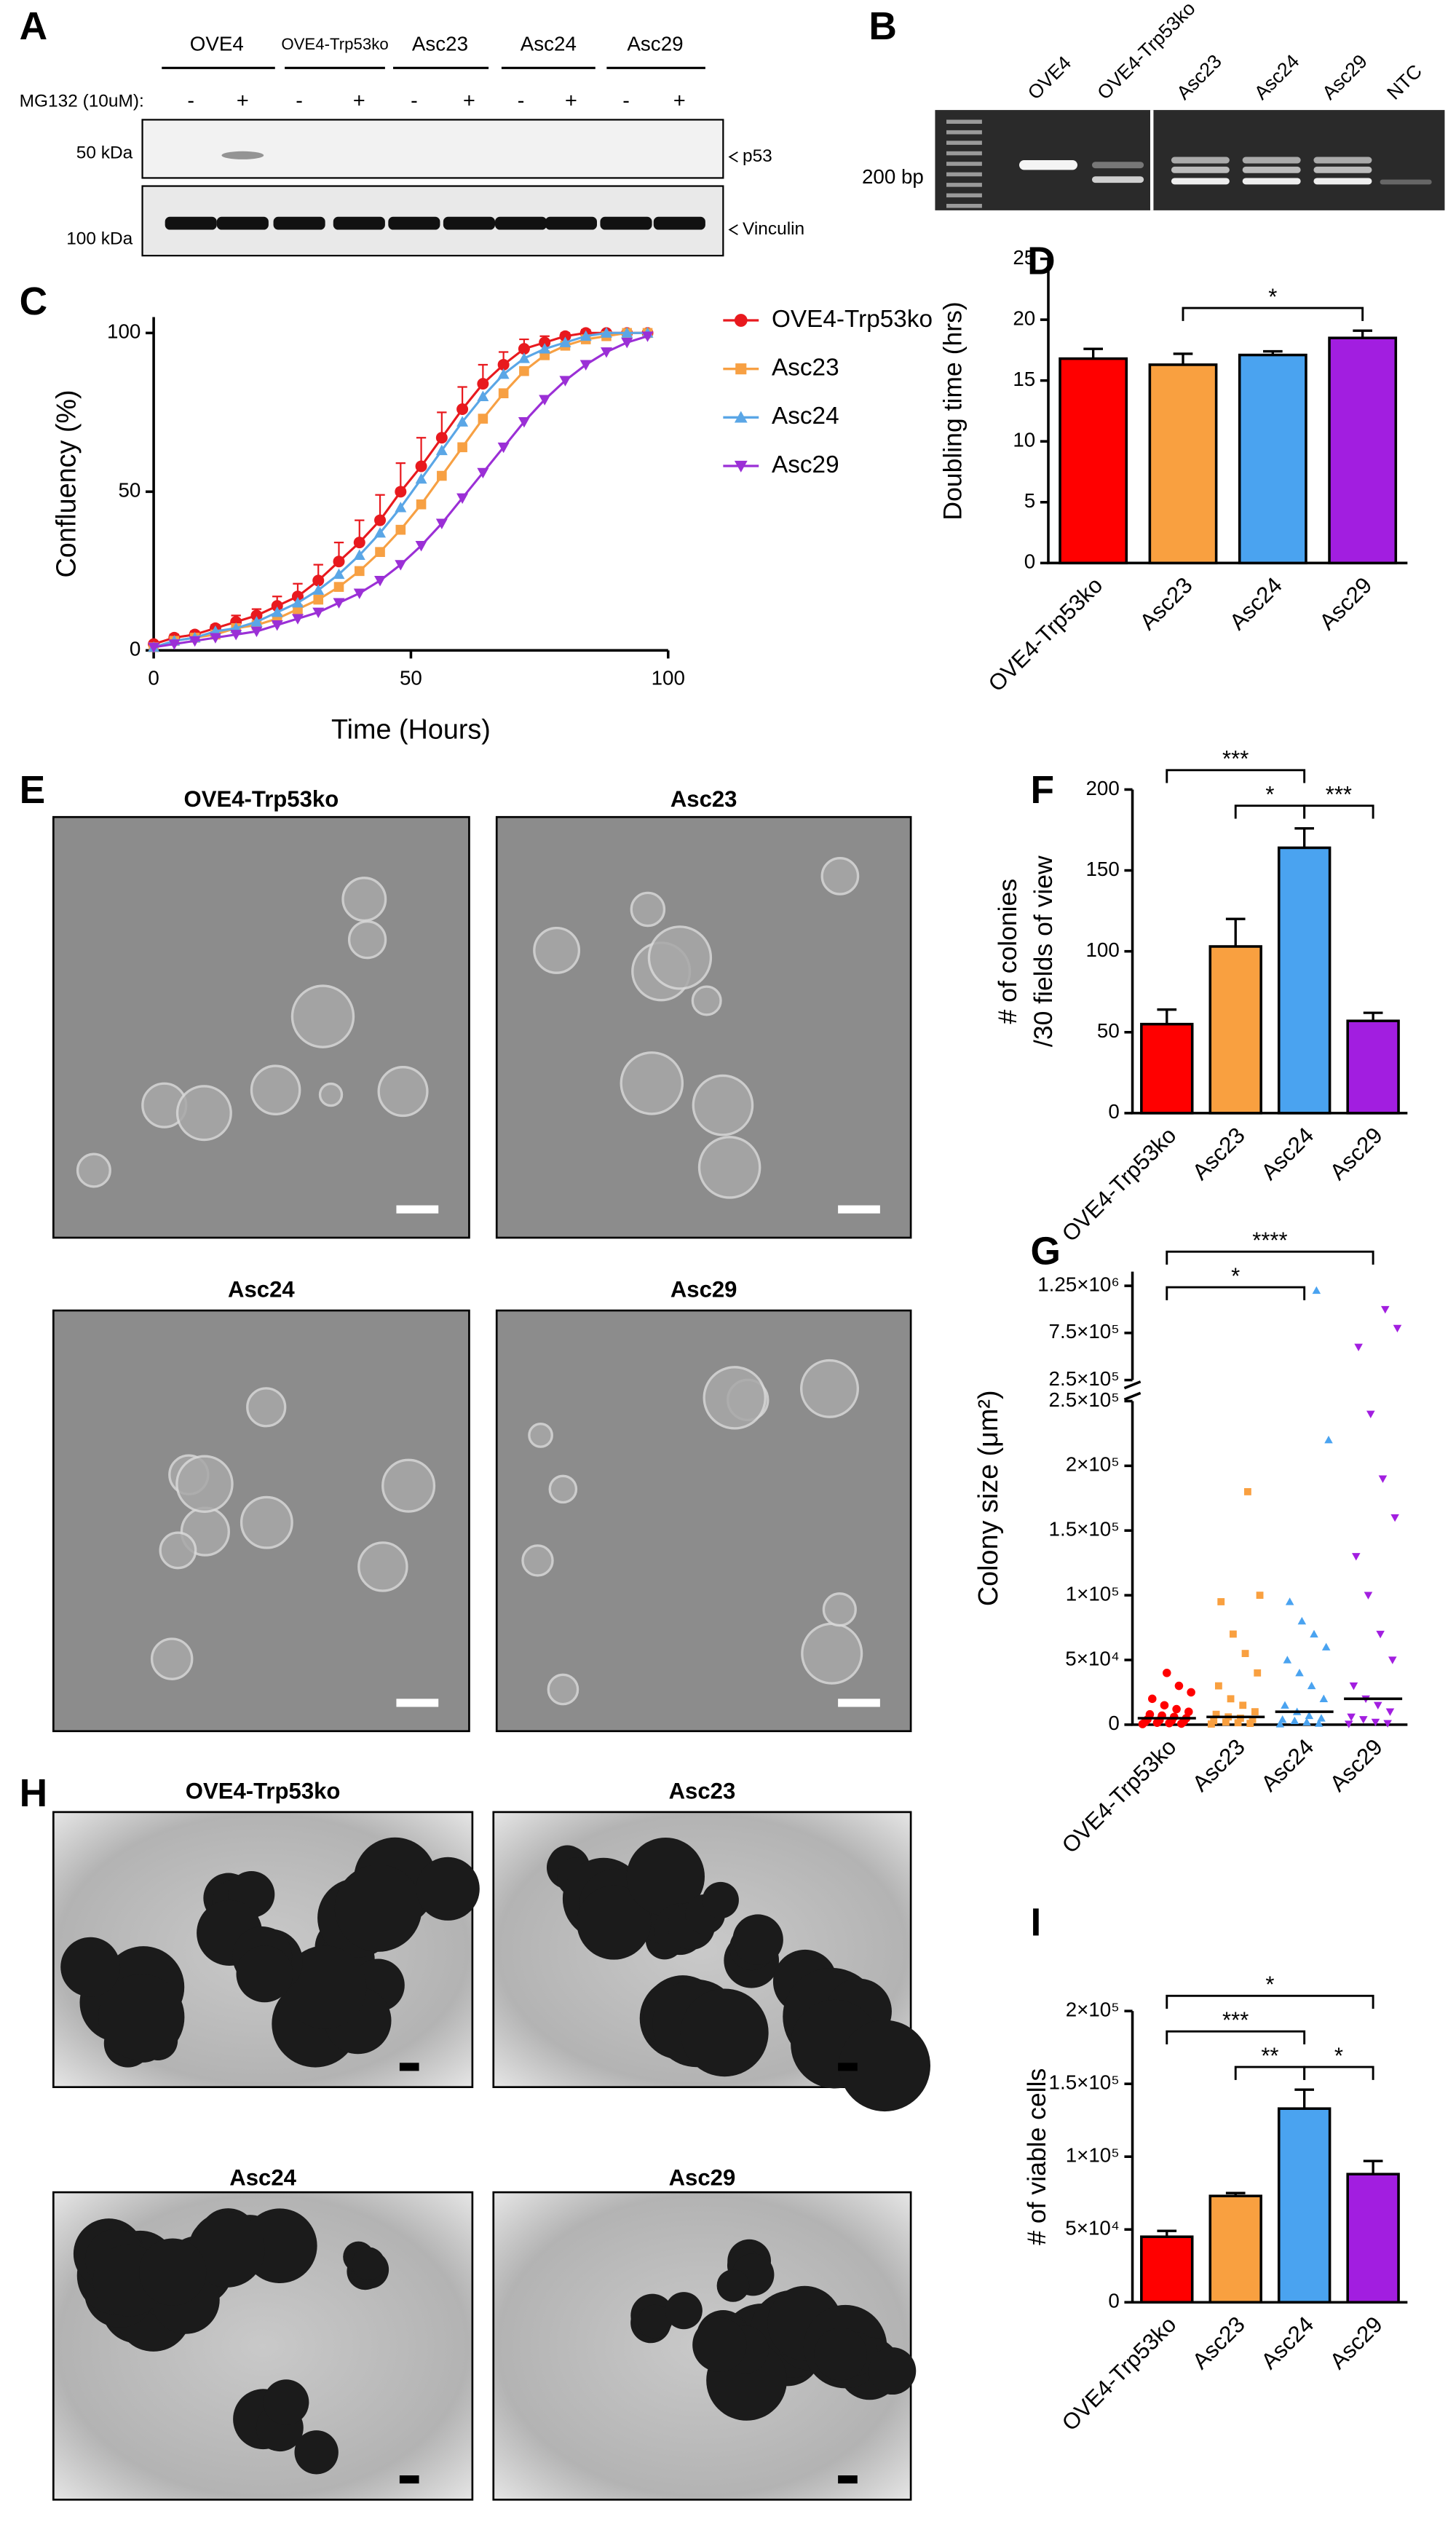  I want to click on size-marker: 50 kDa, so click(105, 153).